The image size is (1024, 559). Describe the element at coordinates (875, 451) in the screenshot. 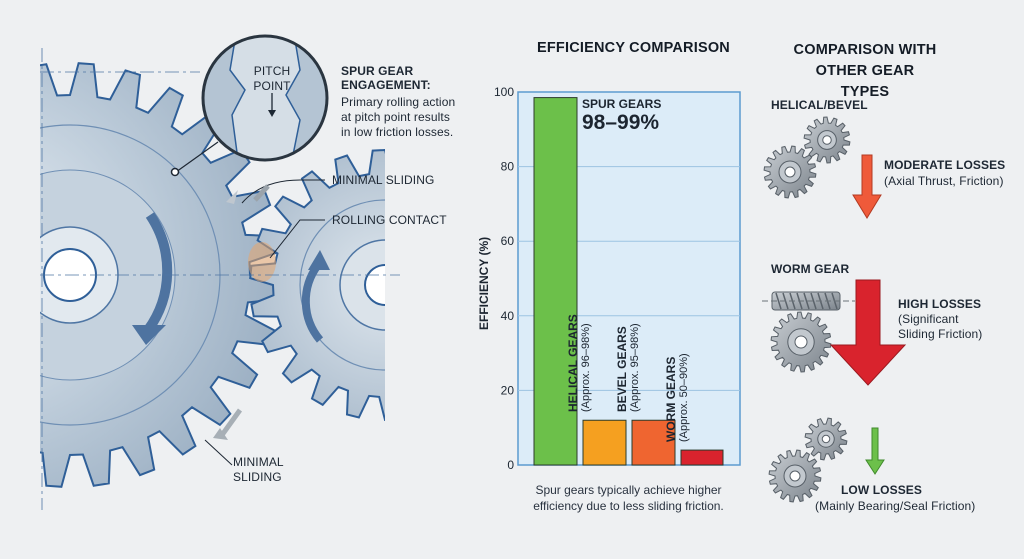

I see `low-loss-arrow-icon` at that location.